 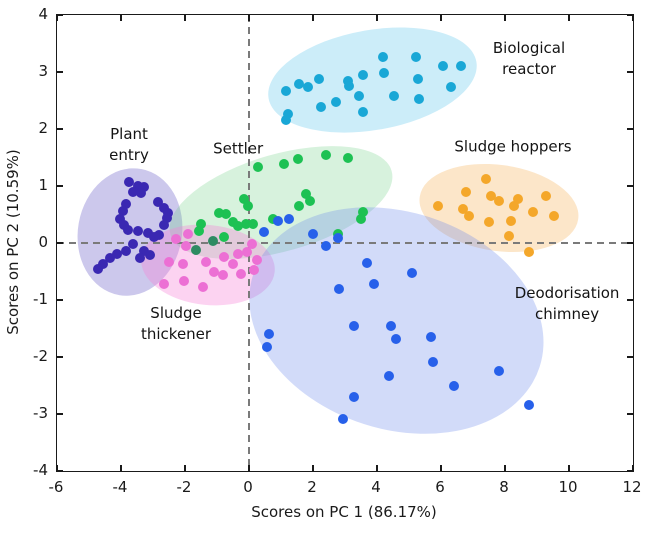 I want to click on cluster-label-plant-entry: Plant entry, so click(x=129, y=145).